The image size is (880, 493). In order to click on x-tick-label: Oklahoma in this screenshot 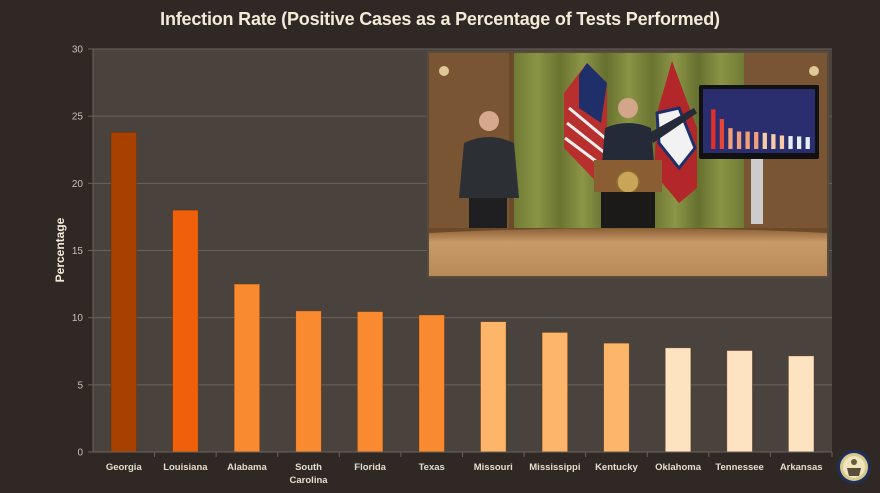, I will do `click(678, 467)`.